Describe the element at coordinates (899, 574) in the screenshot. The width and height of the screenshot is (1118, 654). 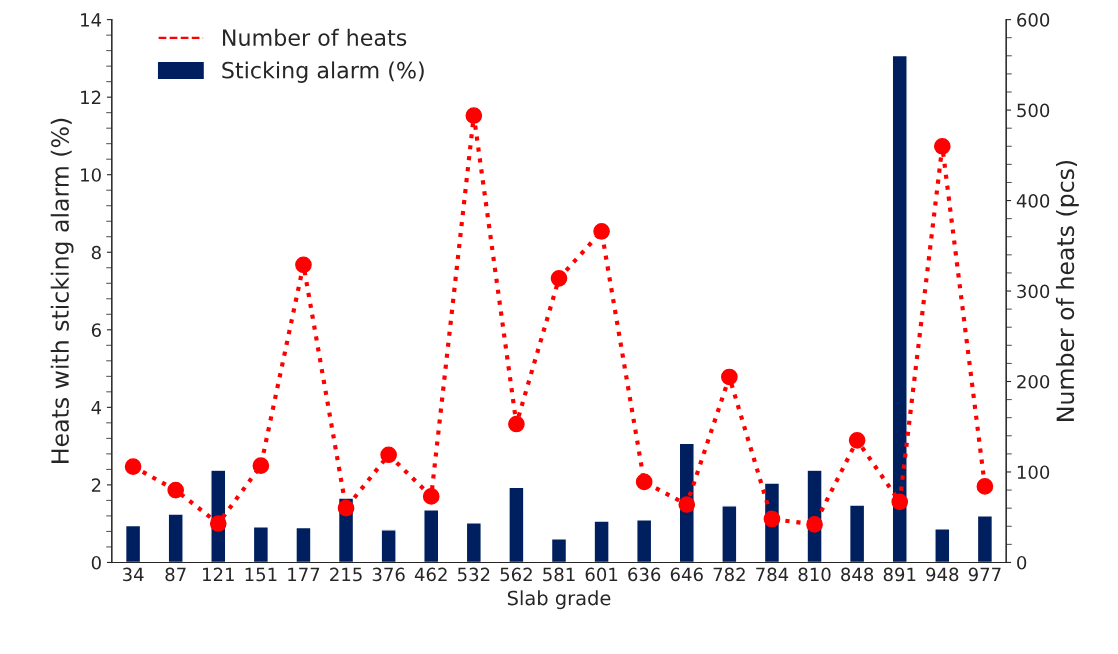
I see `x-tick-label: 891` at that location.